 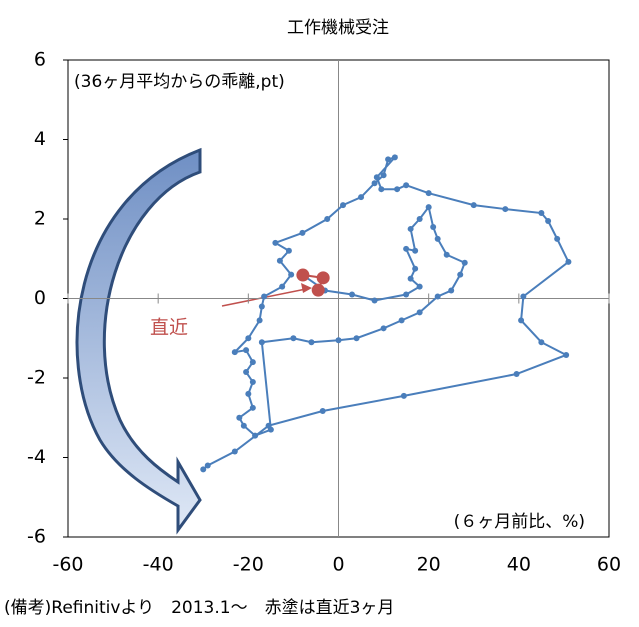 What do you see at coordinates (429, 565) in the screenshot?
I see `x-tick-label: 20` at bounding box center [429, 565].